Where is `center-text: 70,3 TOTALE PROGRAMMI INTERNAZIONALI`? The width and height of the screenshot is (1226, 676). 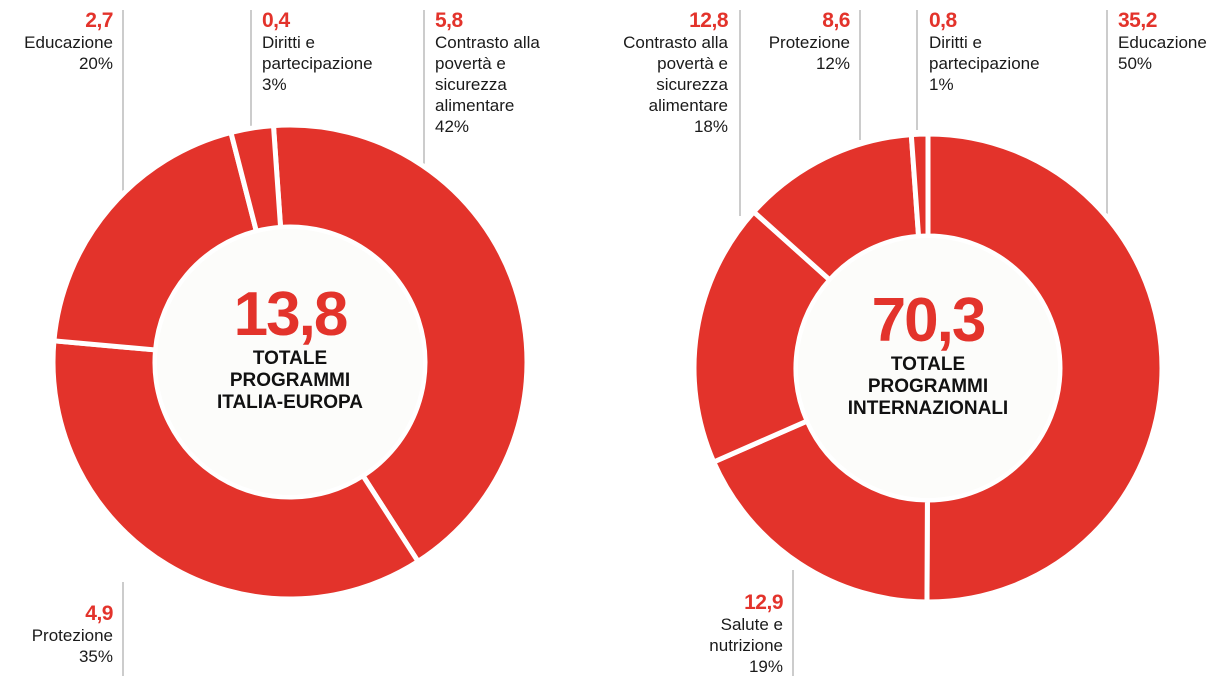 center-text: 70,3 TOTALE PROGRAMMI INTERNAZIONALI is located at coordinates (928, 354).